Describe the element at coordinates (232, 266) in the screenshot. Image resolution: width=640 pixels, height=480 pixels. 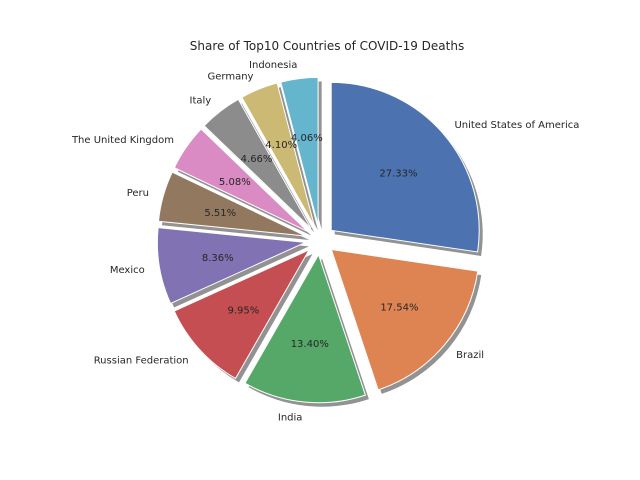
I see `slice-mexico` at that location.